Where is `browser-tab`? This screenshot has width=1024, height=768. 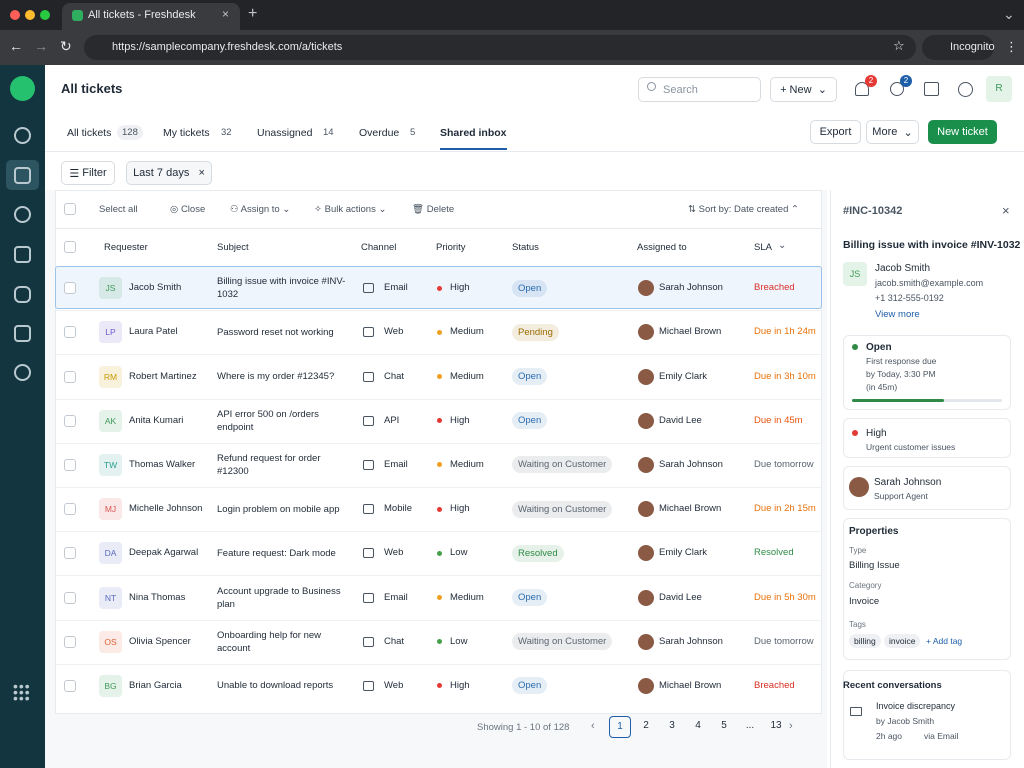 browser-tab is located at coordinates (151, 16).